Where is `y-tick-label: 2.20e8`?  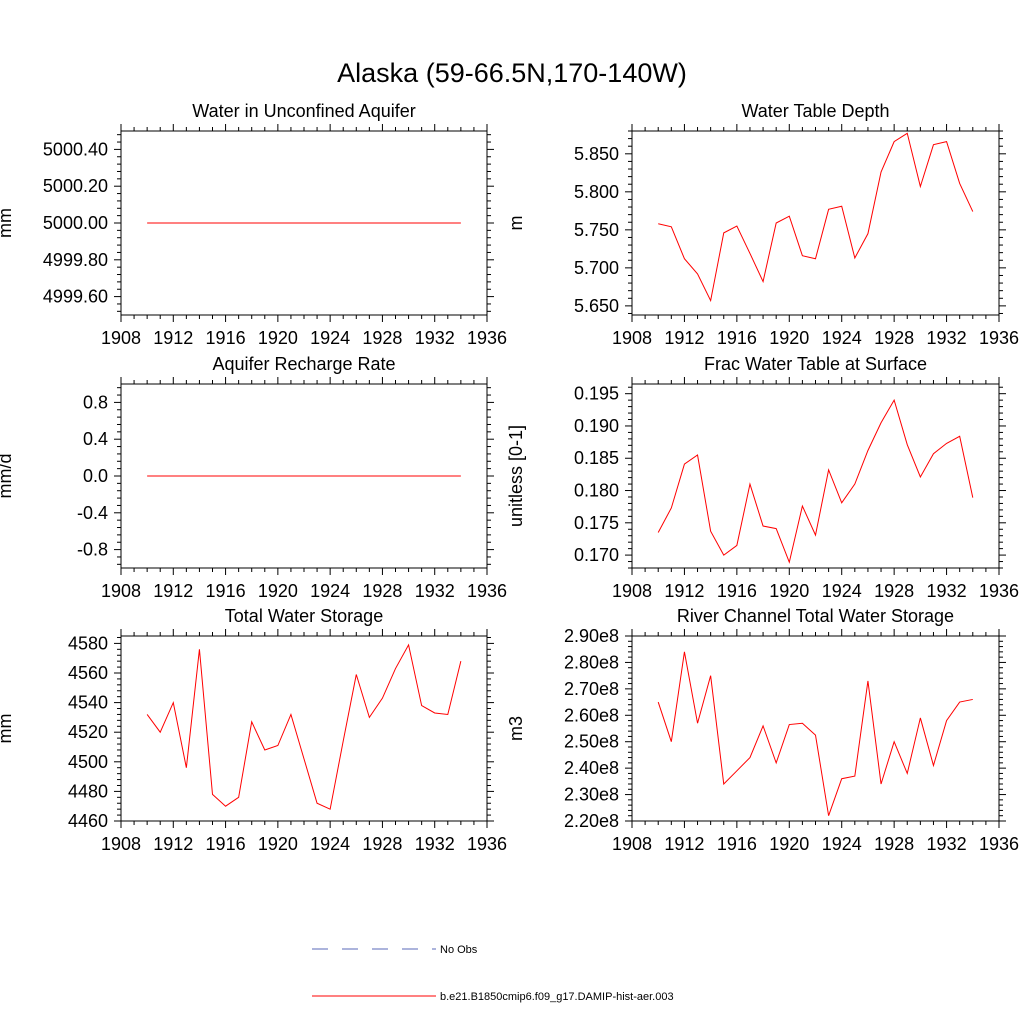 y-tick-label: 2.20e8 is located at coordinates (591, 821).